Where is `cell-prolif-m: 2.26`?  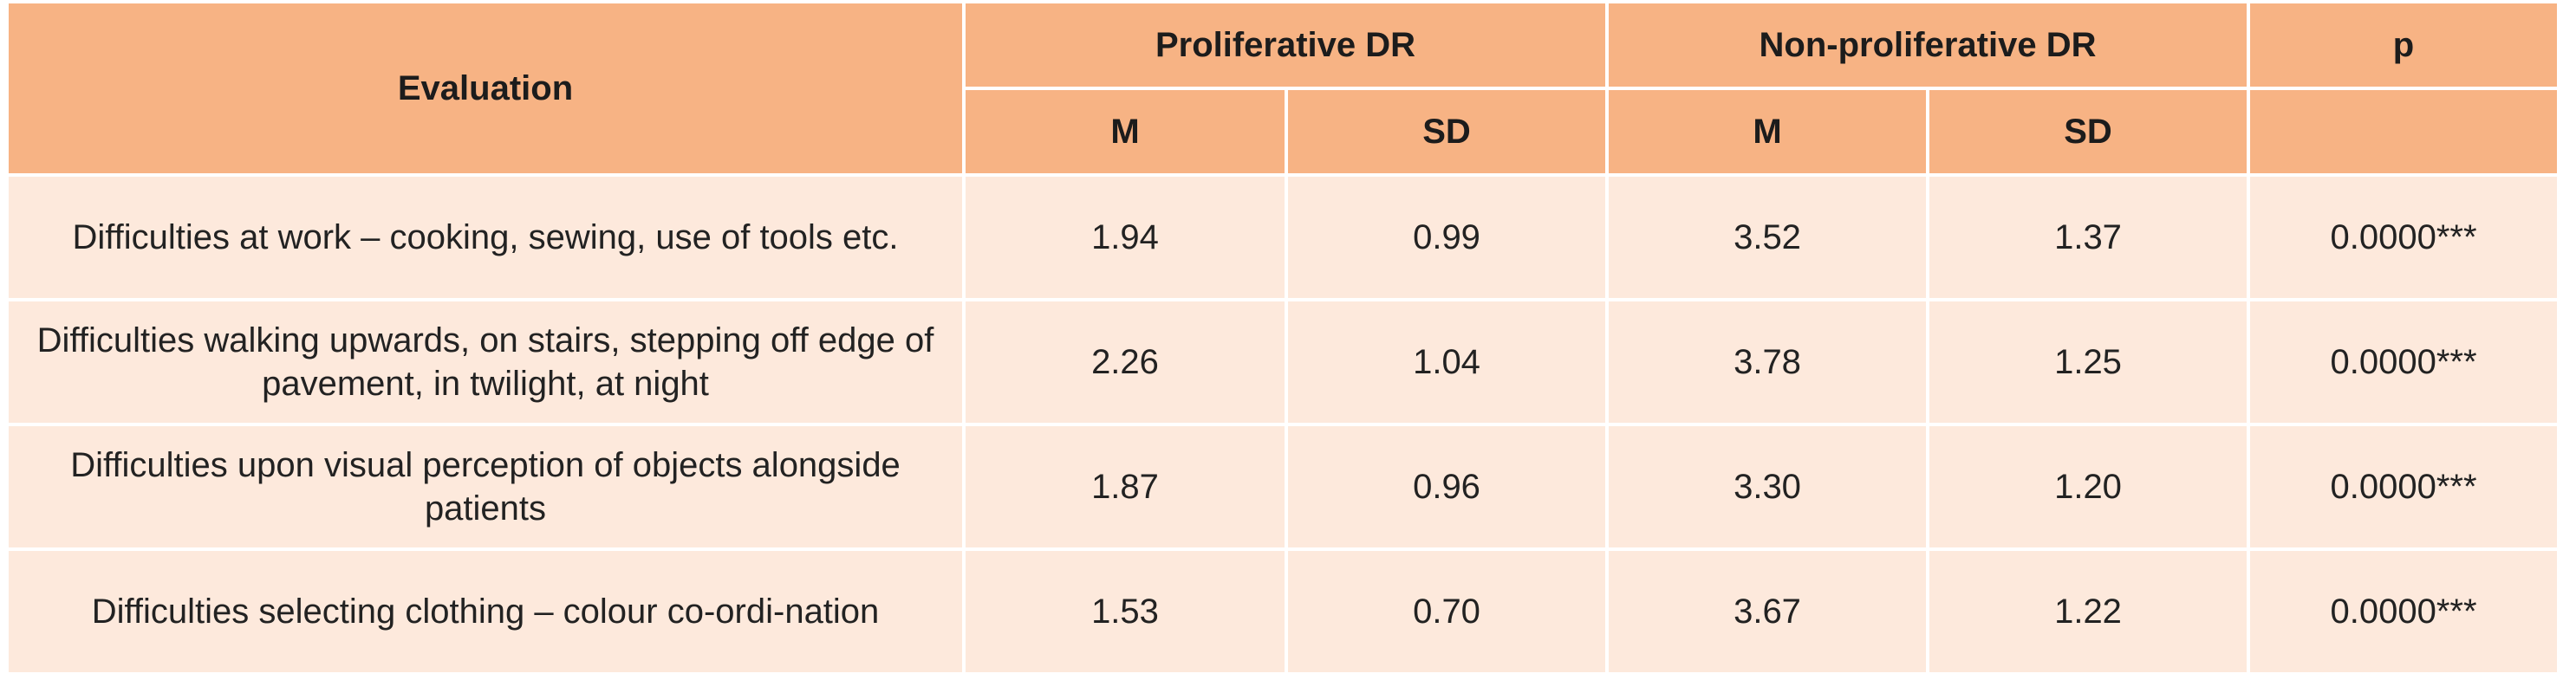 cell-prolif-m: 2.26 is located at coordinates (1125, 362).